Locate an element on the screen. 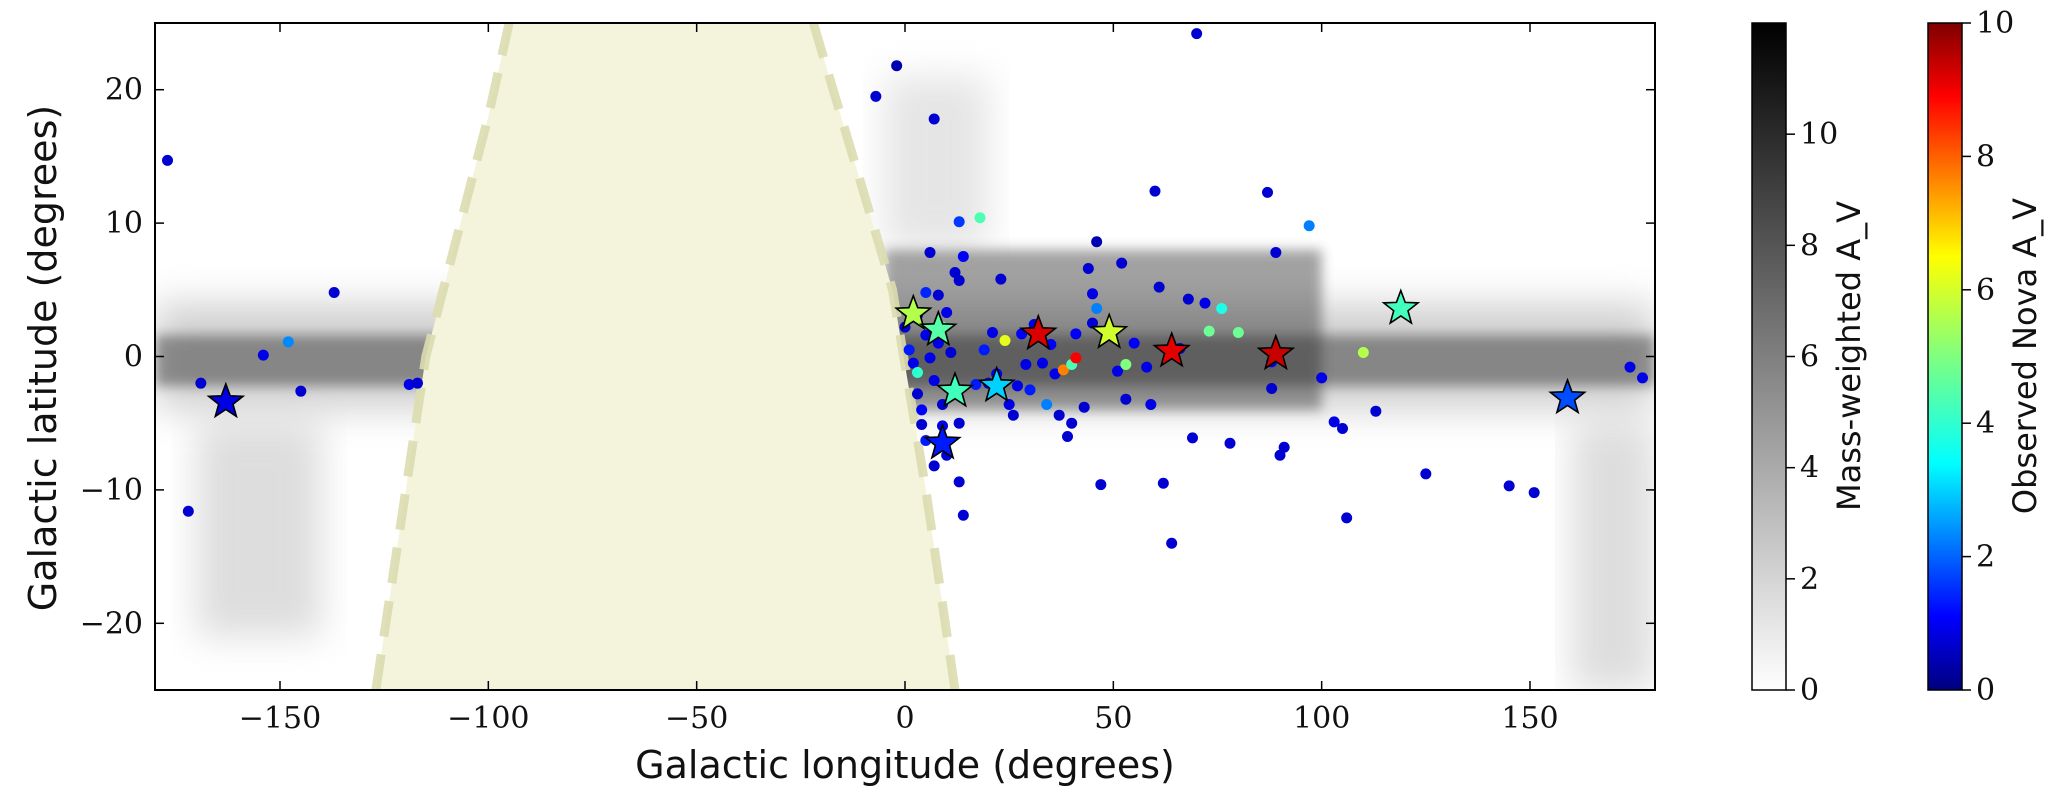 The width and height of the screenshot is (2054, 800). colorbar-tick-label: 8 is located at coordinates (1809, 245).